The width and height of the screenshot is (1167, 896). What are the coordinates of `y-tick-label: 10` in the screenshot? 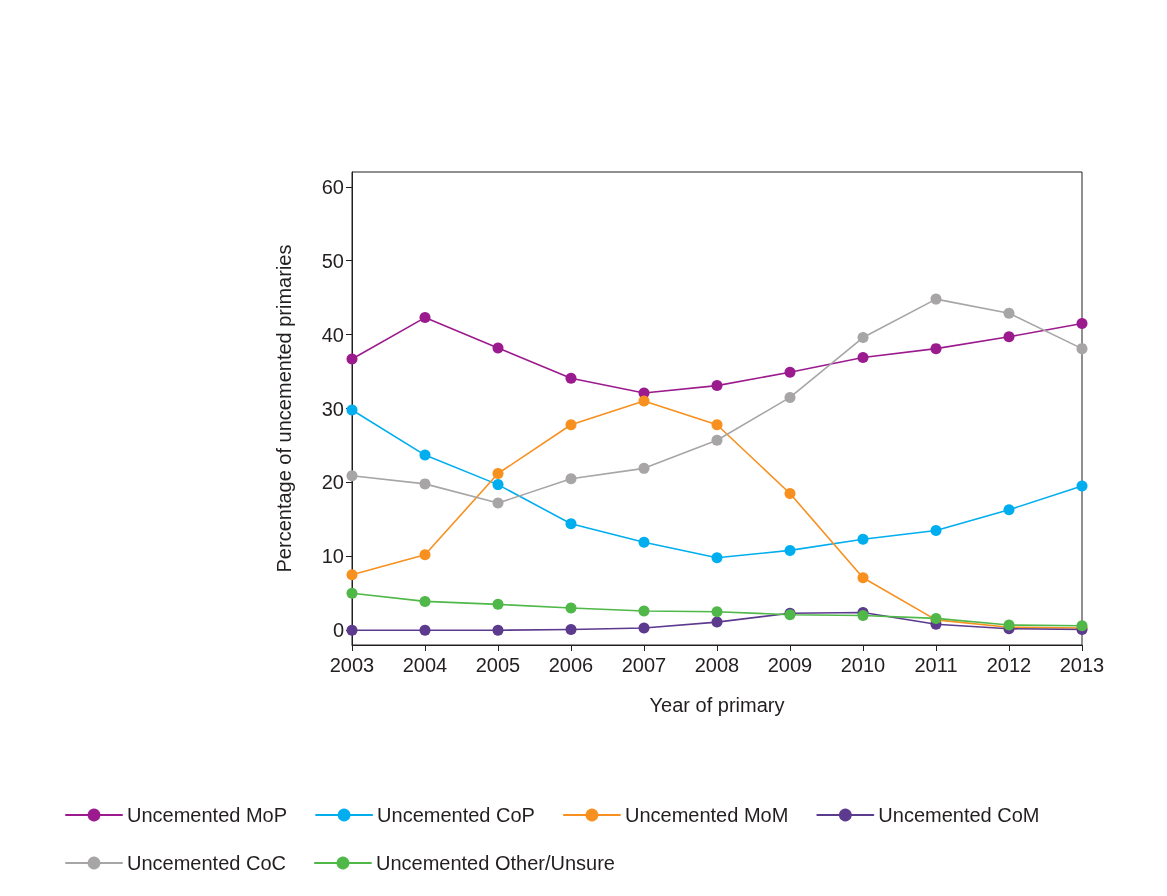 It's located at (332, 556).